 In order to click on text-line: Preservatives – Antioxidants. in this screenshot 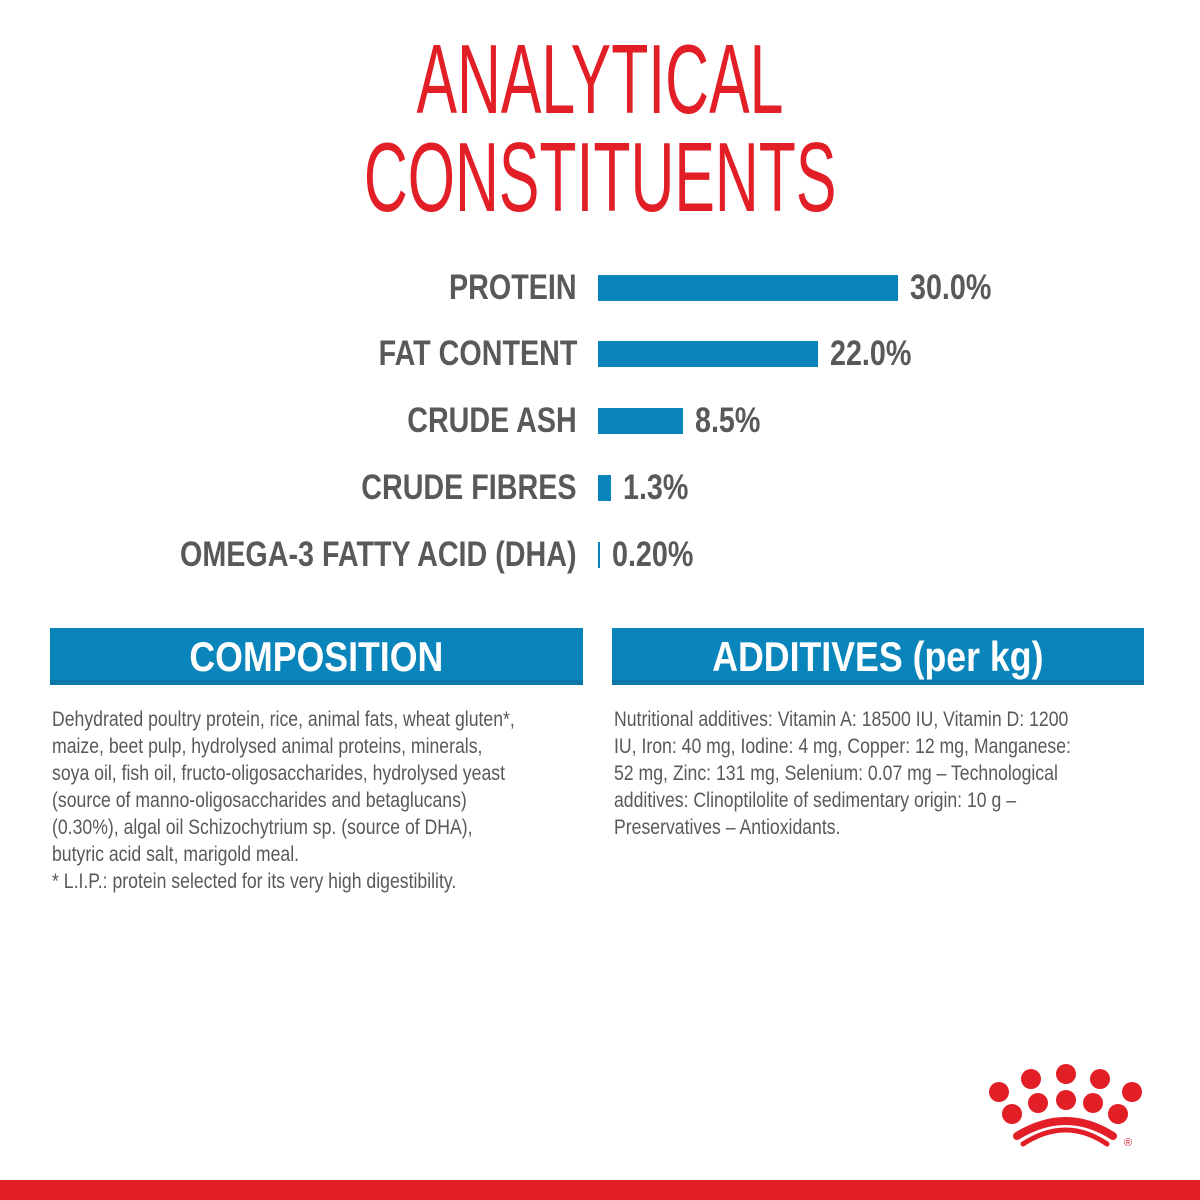, I will do `click(727, 827)`.